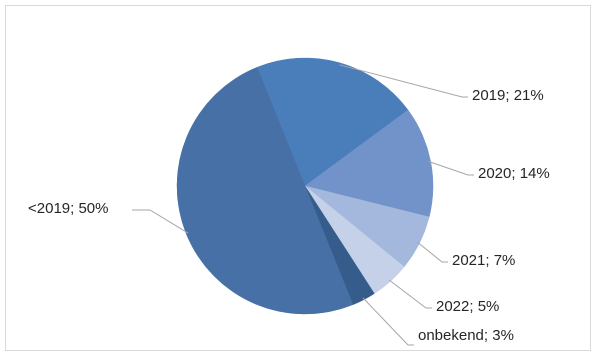  What do you see at coordinates (466, 335) in the screenshot?
I see `data-label-onbekend: onbekend; 3%` at bounding box center [466, 335].